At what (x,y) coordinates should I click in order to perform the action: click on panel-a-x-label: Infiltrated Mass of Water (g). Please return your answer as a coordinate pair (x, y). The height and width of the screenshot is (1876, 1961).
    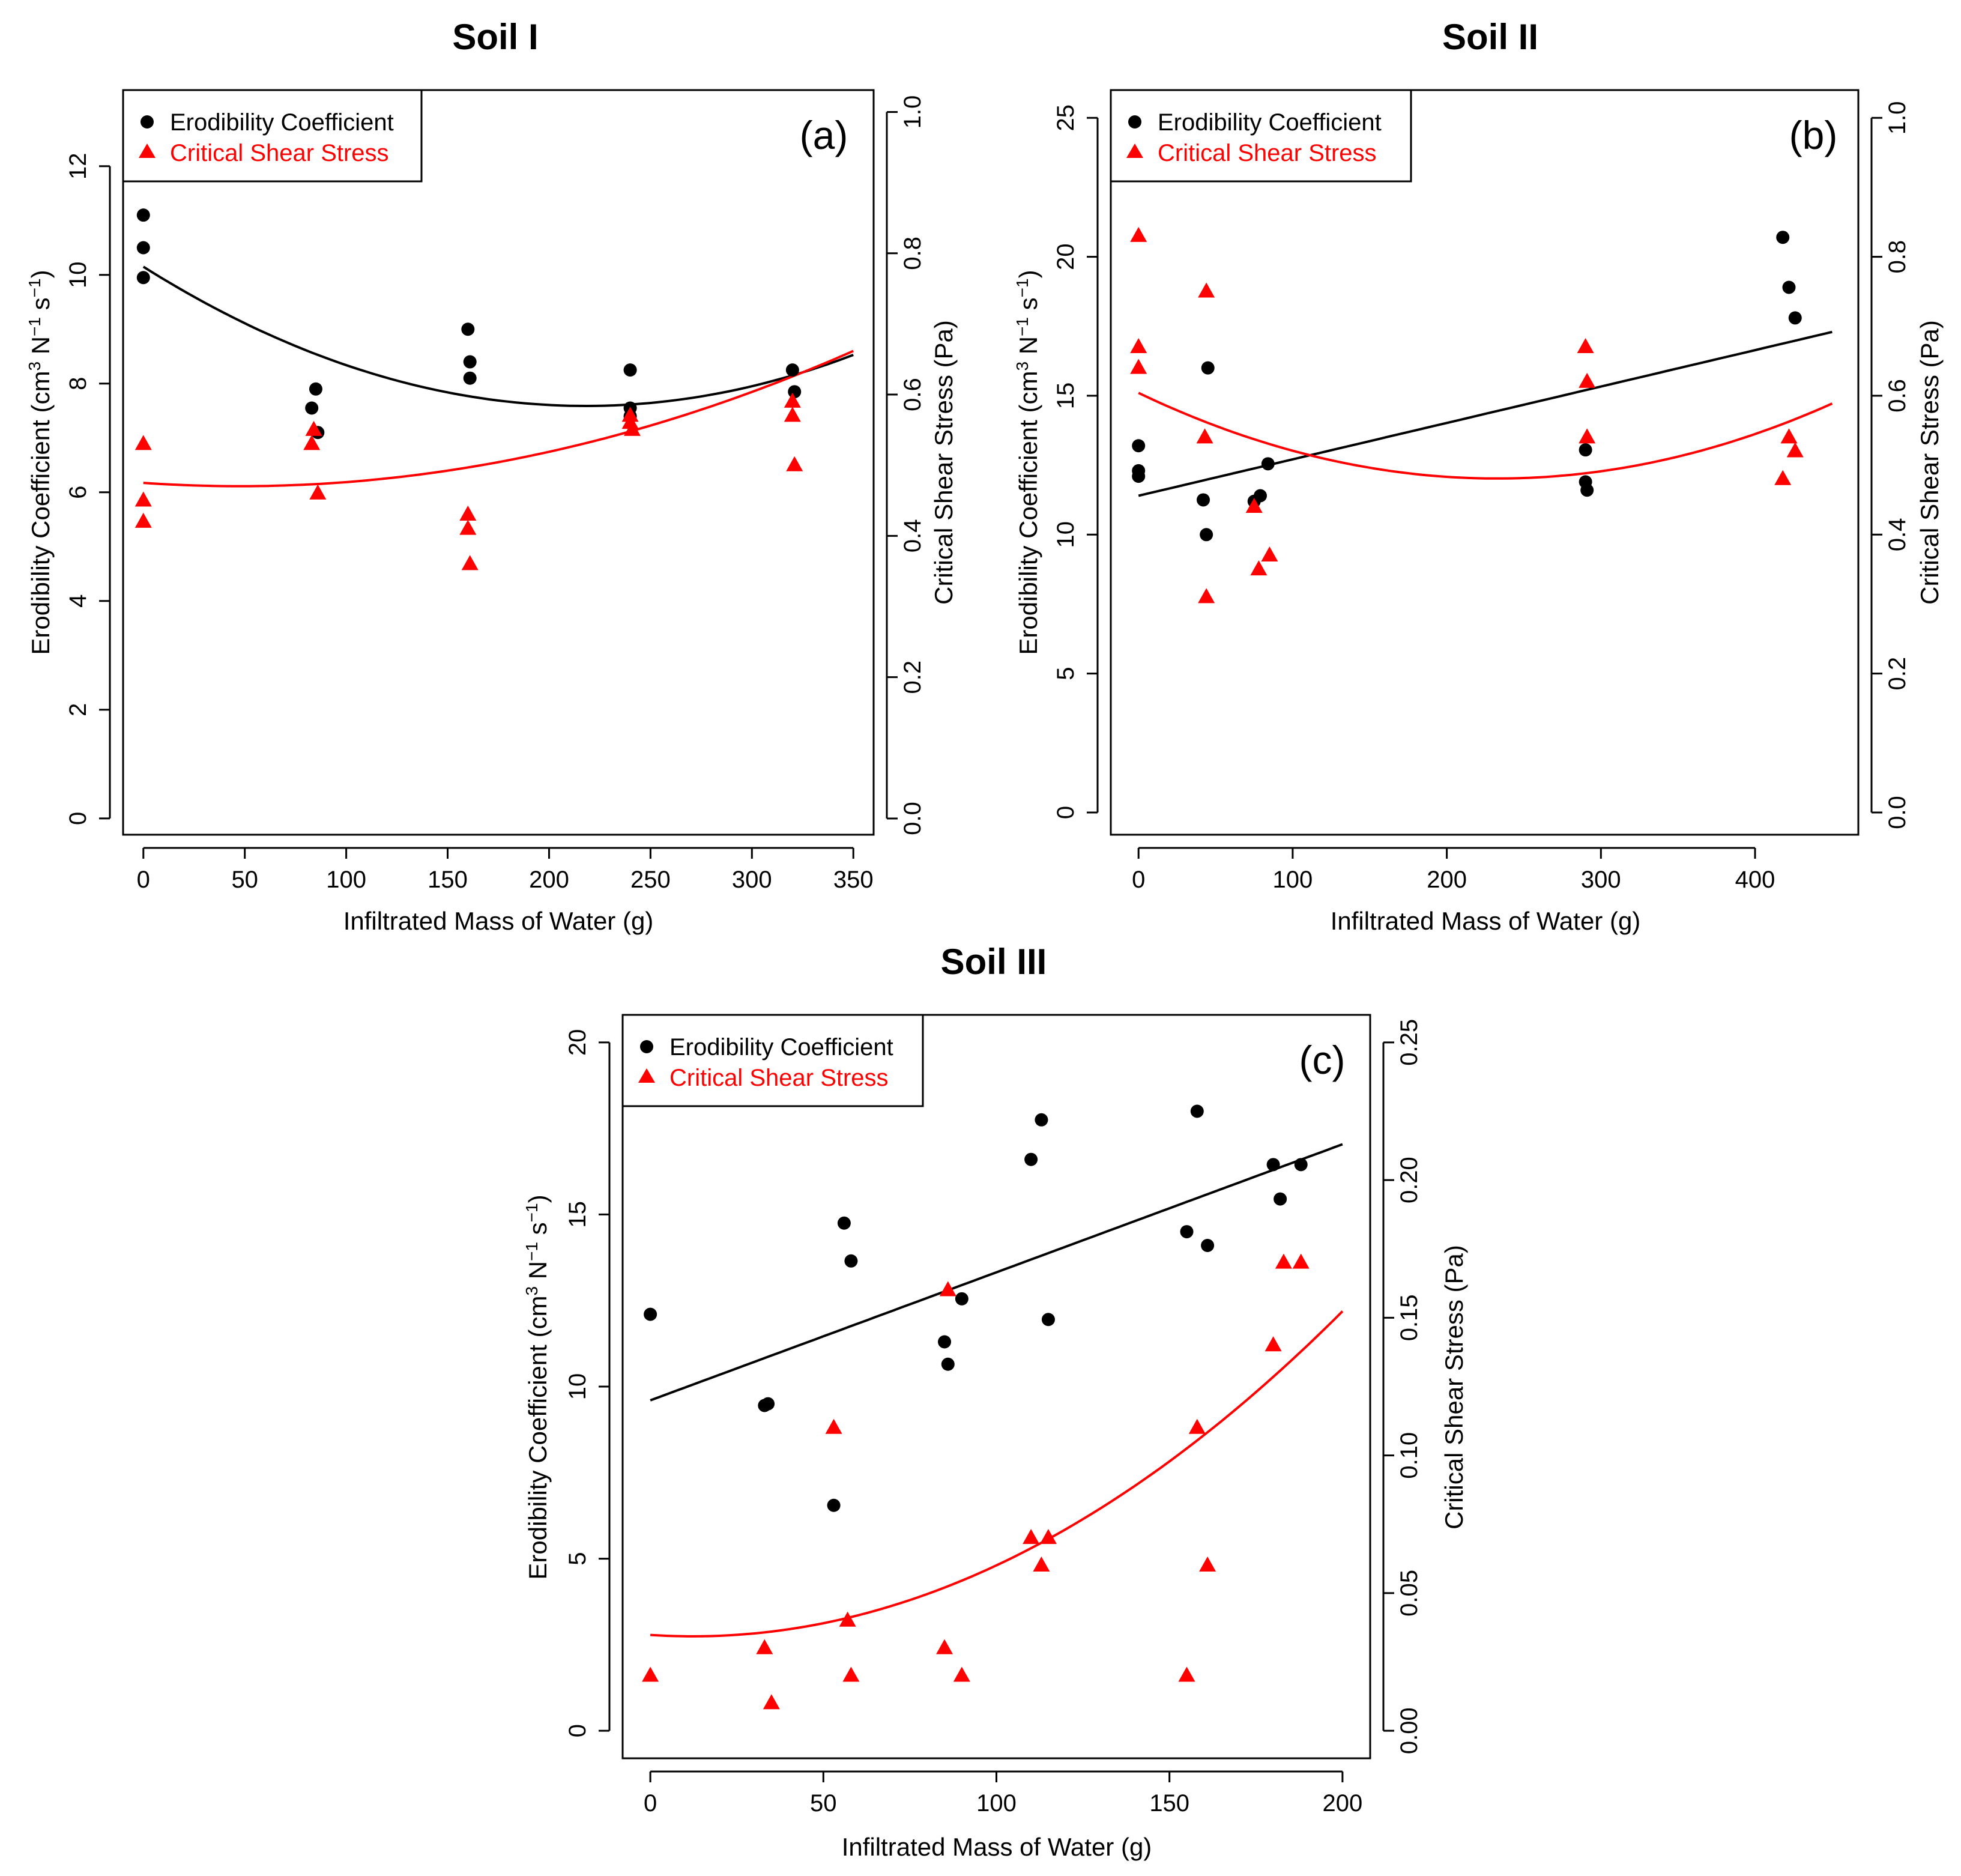
    Looking at the image, I should click on (499, 921).